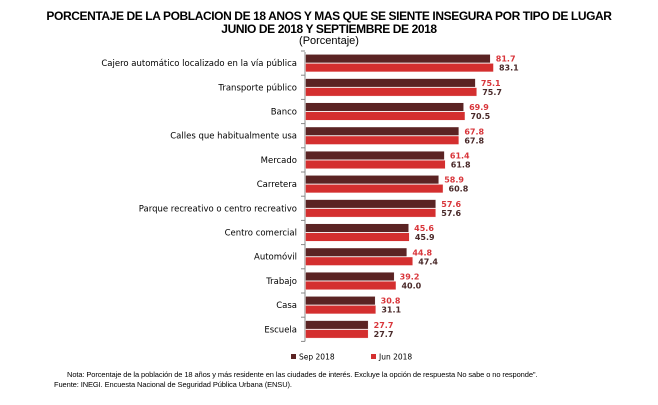 The height and width of the screenshot is (405, 658). Describe the element at coordinates (317, 357) in the screenshot. I see `legend-label: Sep 2018` at that location.